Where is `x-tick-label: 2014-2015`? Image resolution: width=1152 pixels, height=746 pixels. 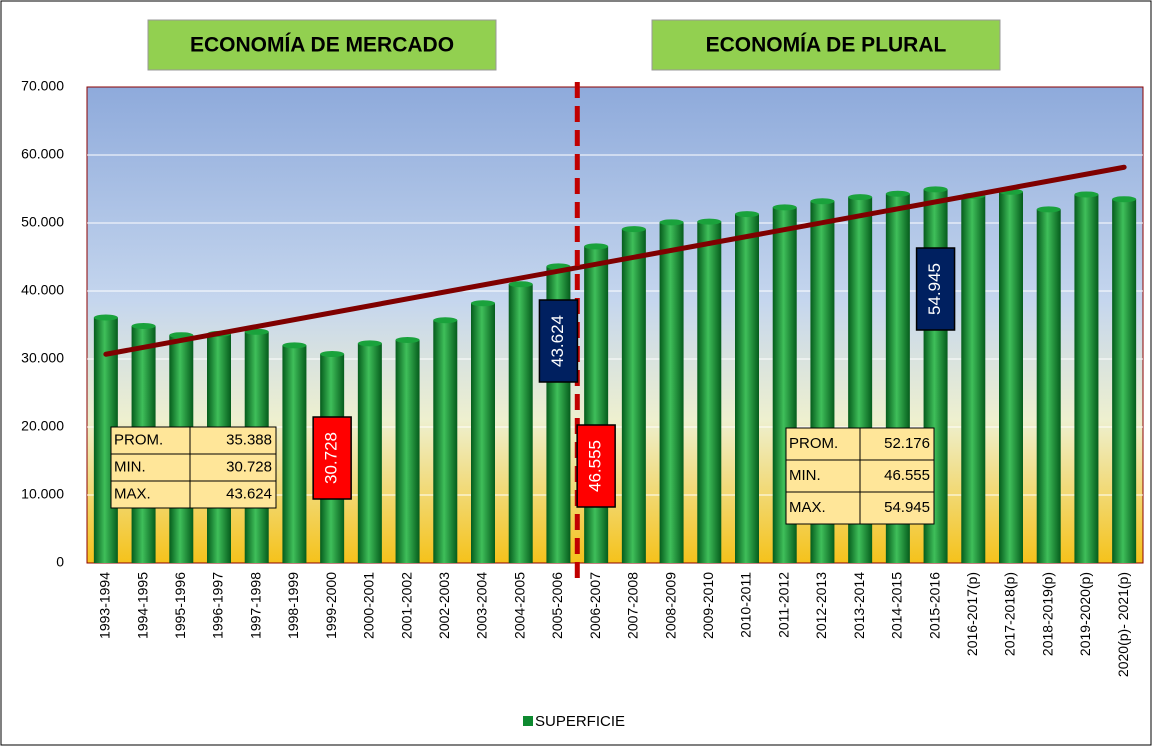 x-tick-label: 2014-2015 is located at coordinates (897, 605).